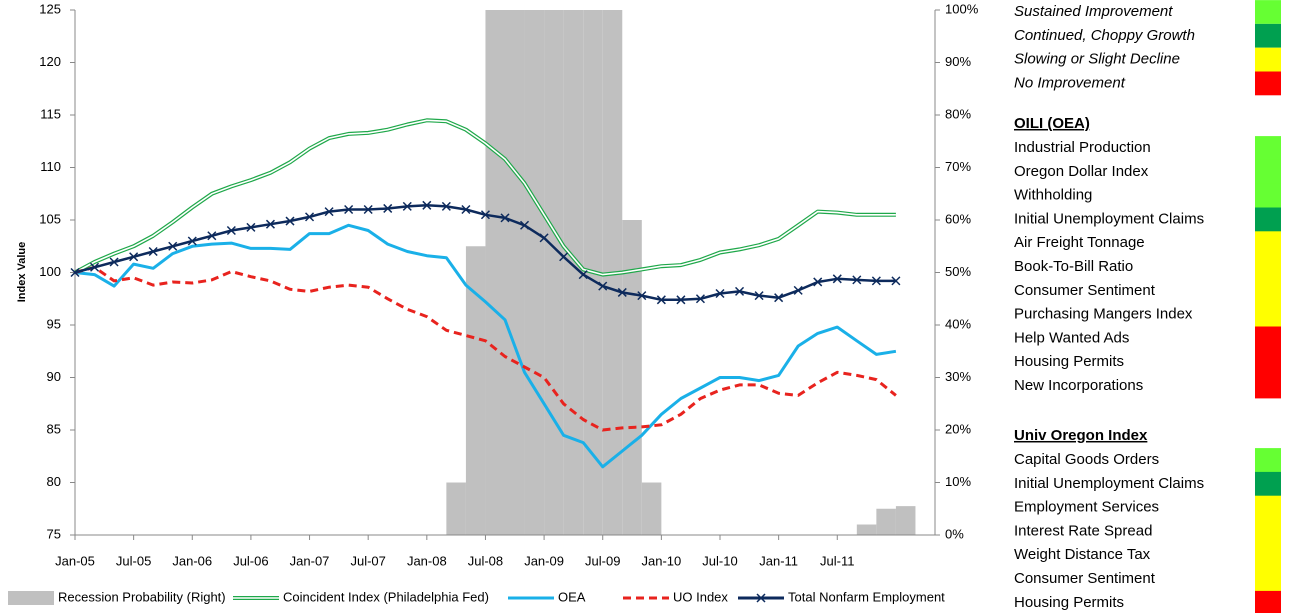  I want to click on legend-label: Coincident Index (Philadelphia Fed), so click(386, 596).